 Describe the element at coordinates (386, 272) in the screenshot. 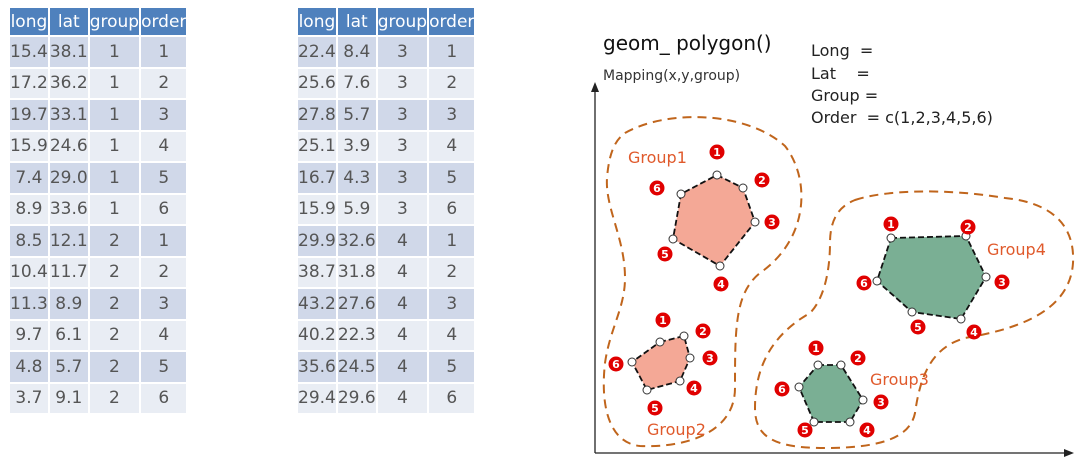

I see `table-row: 38.7 31.8 4 2` at that location.